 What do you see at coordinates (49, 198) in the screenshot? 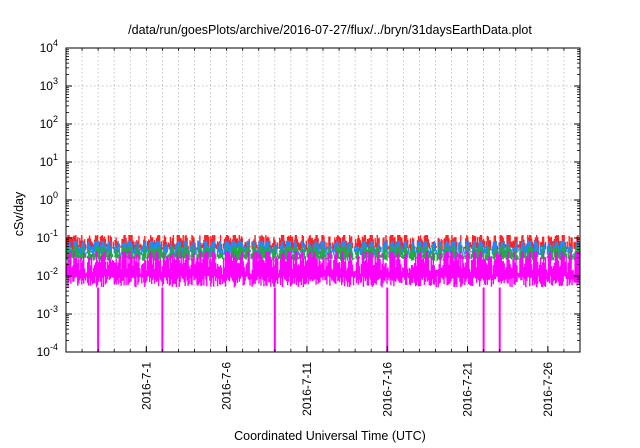
I see `y-tick-label: 10⁰` at bounding box center [49, 198].